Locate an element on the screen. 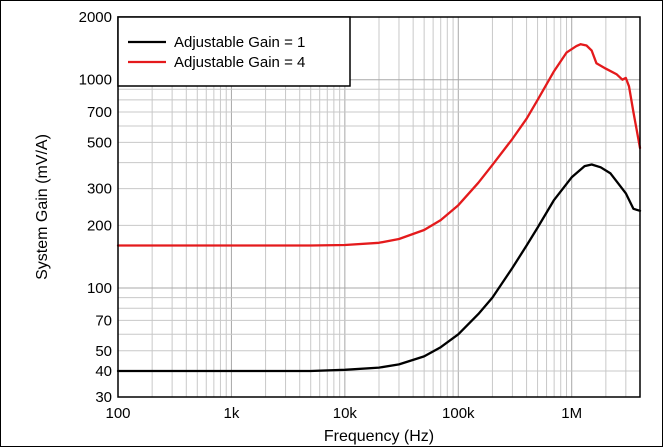 The height and width of the screenshot is (447, 663). y-tick-label: 500 is located at coordinates (99, 142).